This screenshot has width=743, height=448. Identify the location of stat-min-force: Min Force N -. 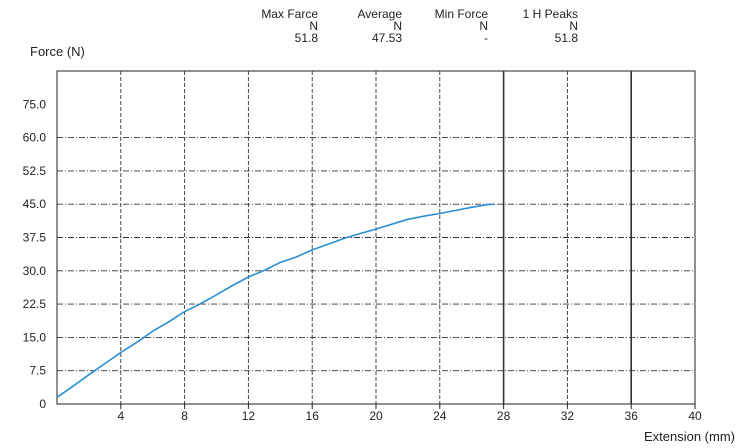
(449, 26).